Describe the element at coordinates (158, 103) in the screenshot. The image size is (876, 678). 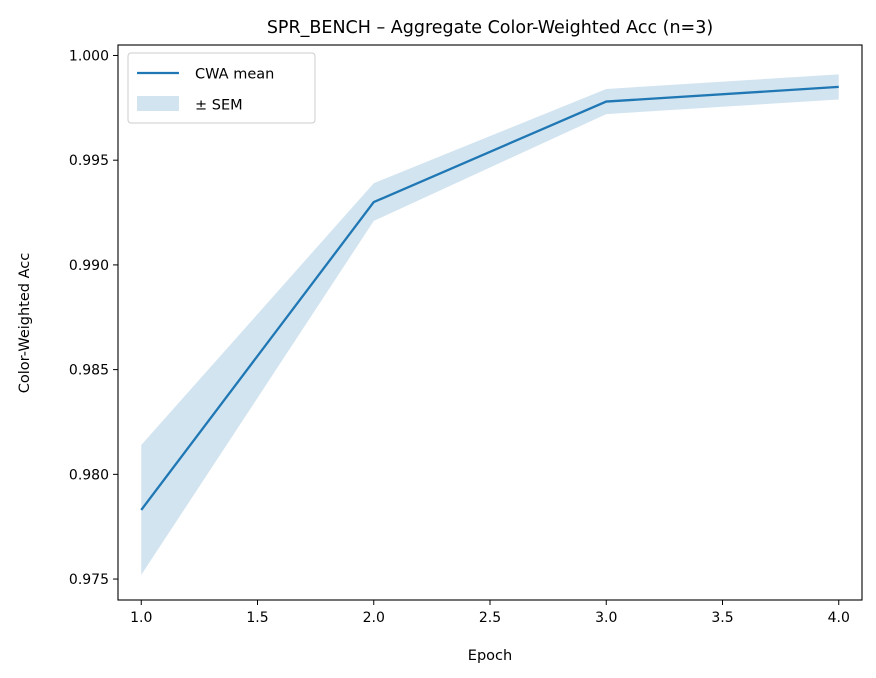
I see `legend-swatch-sem` at that location.